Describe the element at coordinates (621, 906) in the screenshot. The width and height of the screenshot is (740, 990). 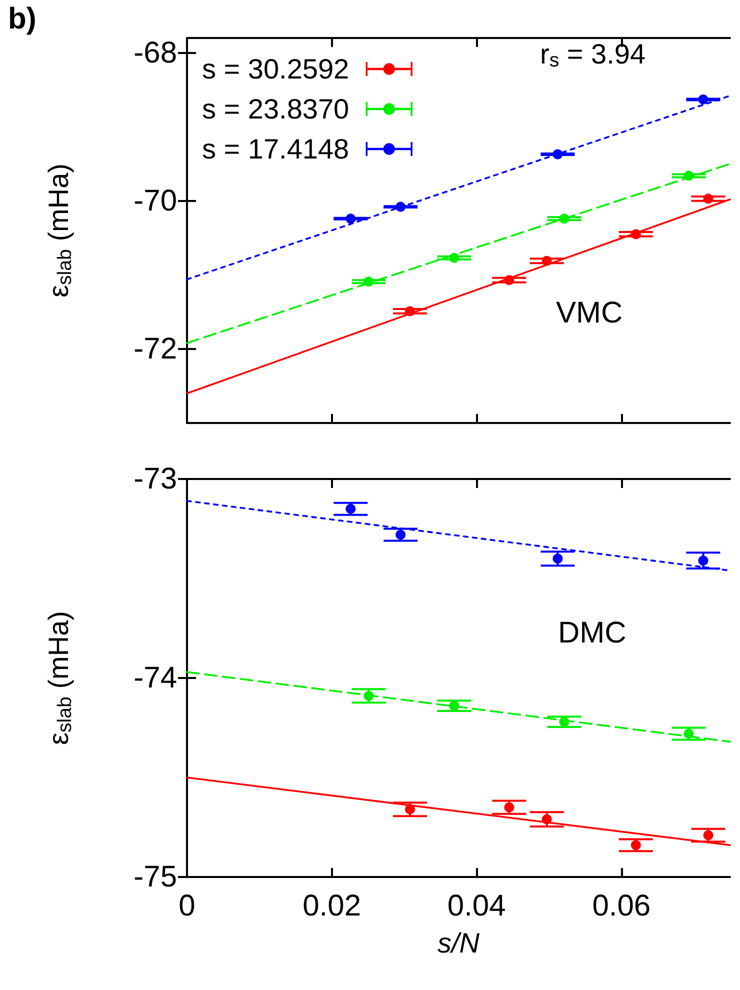
I see `x-tick-label: 0.06` at that location.